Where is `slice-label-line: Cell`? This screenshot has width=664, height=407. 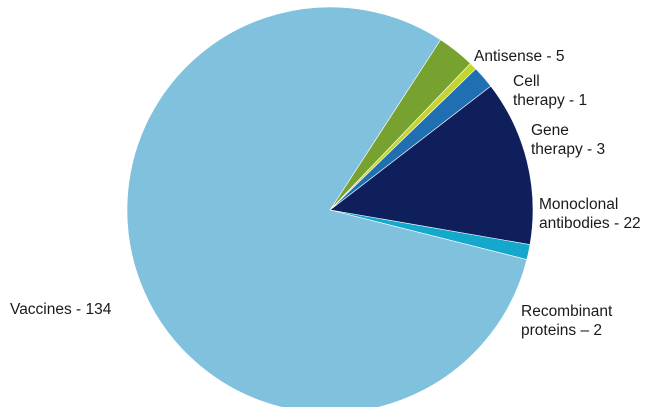
slice-label-line: Cell is located at coordinates (526, 81).